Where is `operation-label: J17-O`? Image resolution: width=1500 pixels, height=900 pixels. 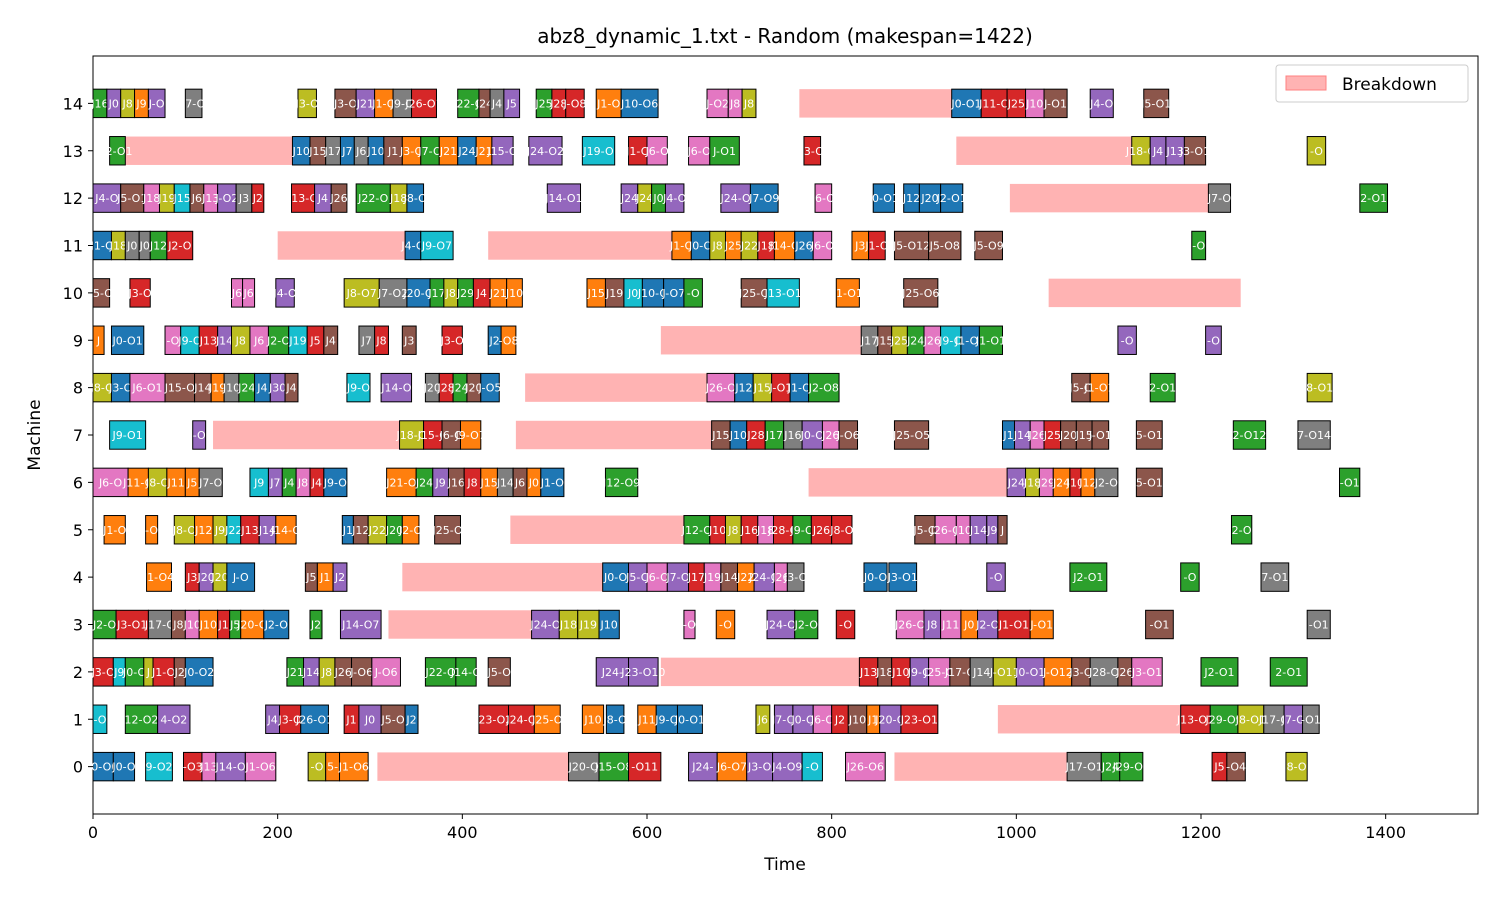
operation-label: J17-O is located at coordinates (160, 625).